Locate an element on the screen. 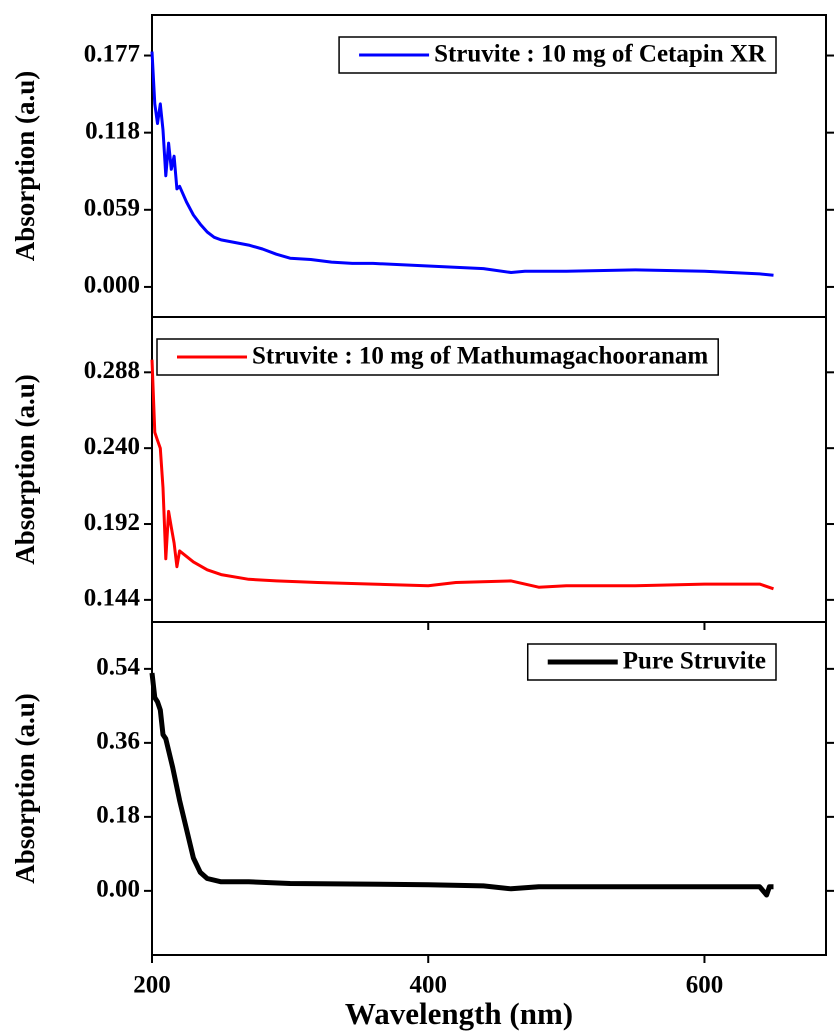 This screenshot has height=1033, width=835. legend-label: Pure Struvite is located at coordinates (694, 661).